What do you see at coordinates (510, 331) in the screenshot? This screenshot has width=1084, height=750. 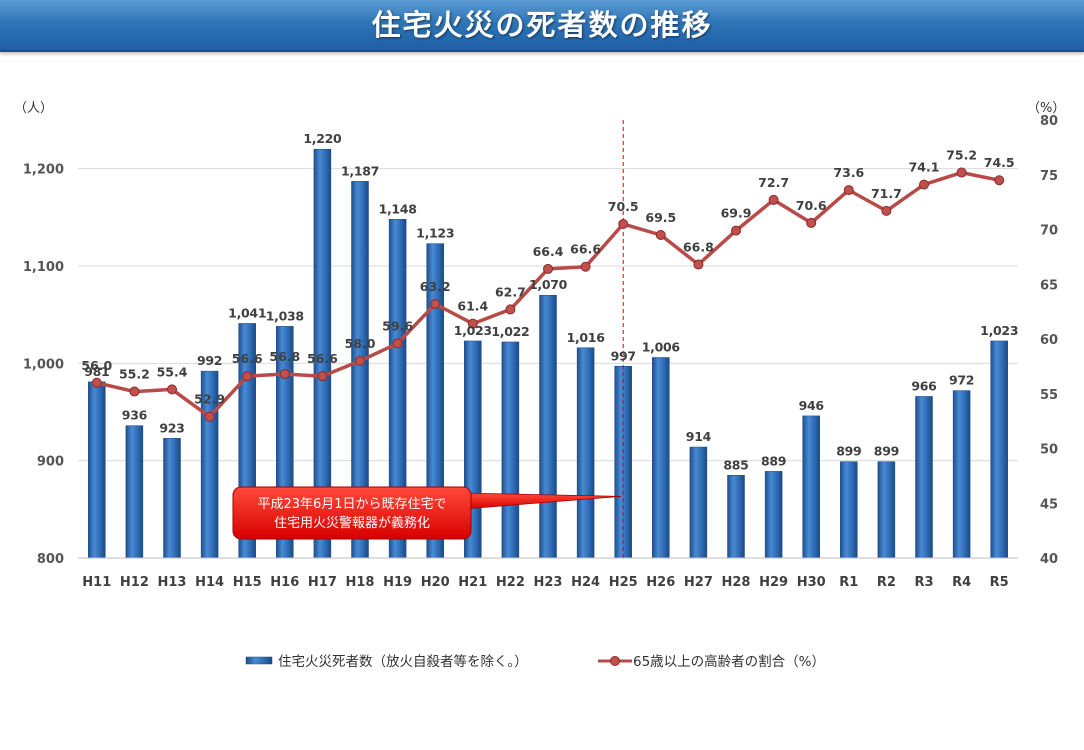 I see `bar-value-label: 1,022` at bounding box center [510, 331].